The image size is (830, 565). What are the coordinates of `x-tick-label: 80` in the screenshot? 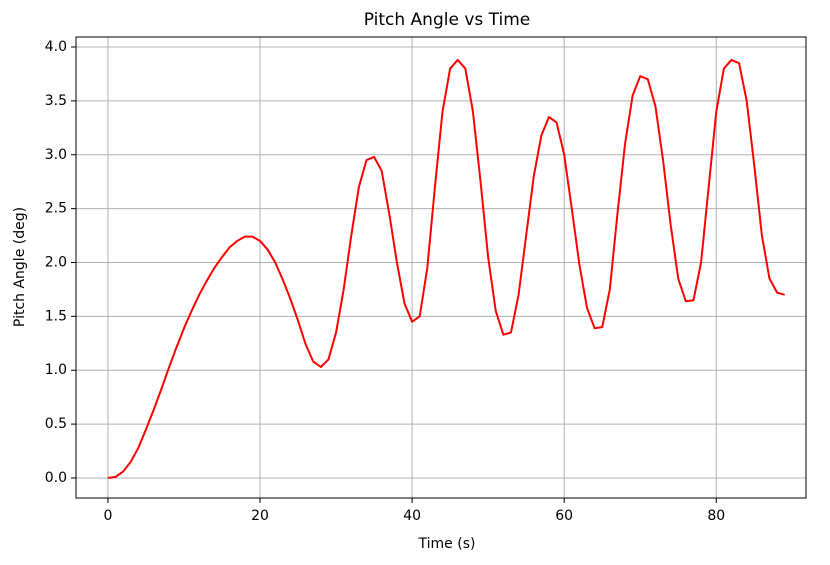 It's located at (716, 516).